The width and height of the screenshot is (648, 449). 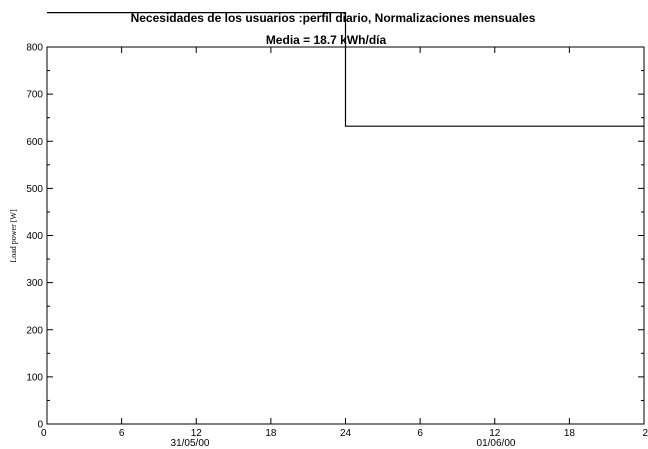 I want to click on x-tick-label: 0, so click(x=44, y=433).